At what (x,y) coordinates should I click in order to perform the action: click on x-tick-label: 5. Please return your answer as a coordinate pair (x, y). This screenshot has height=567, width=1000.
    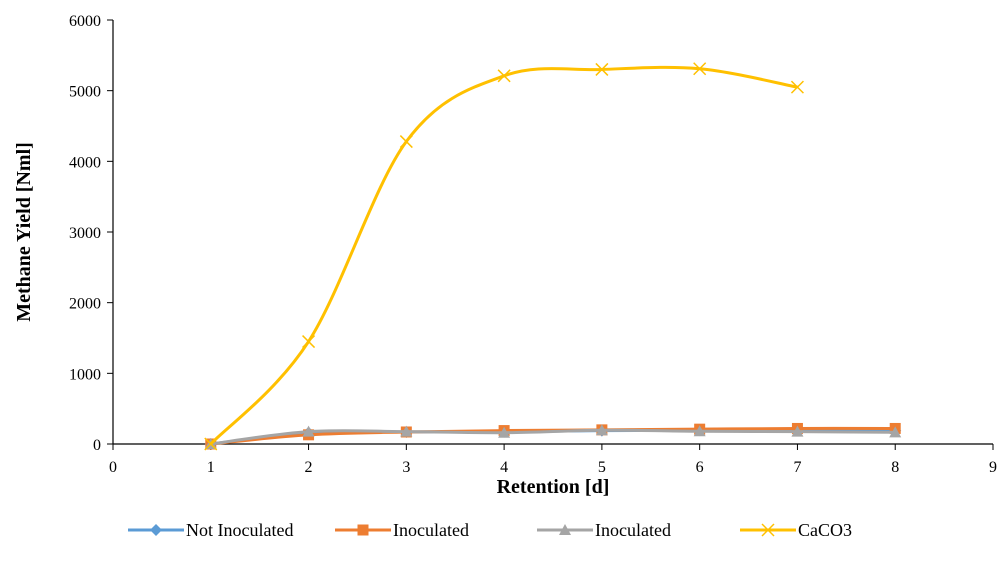
    Looking at the image, I should click on (602, 467).